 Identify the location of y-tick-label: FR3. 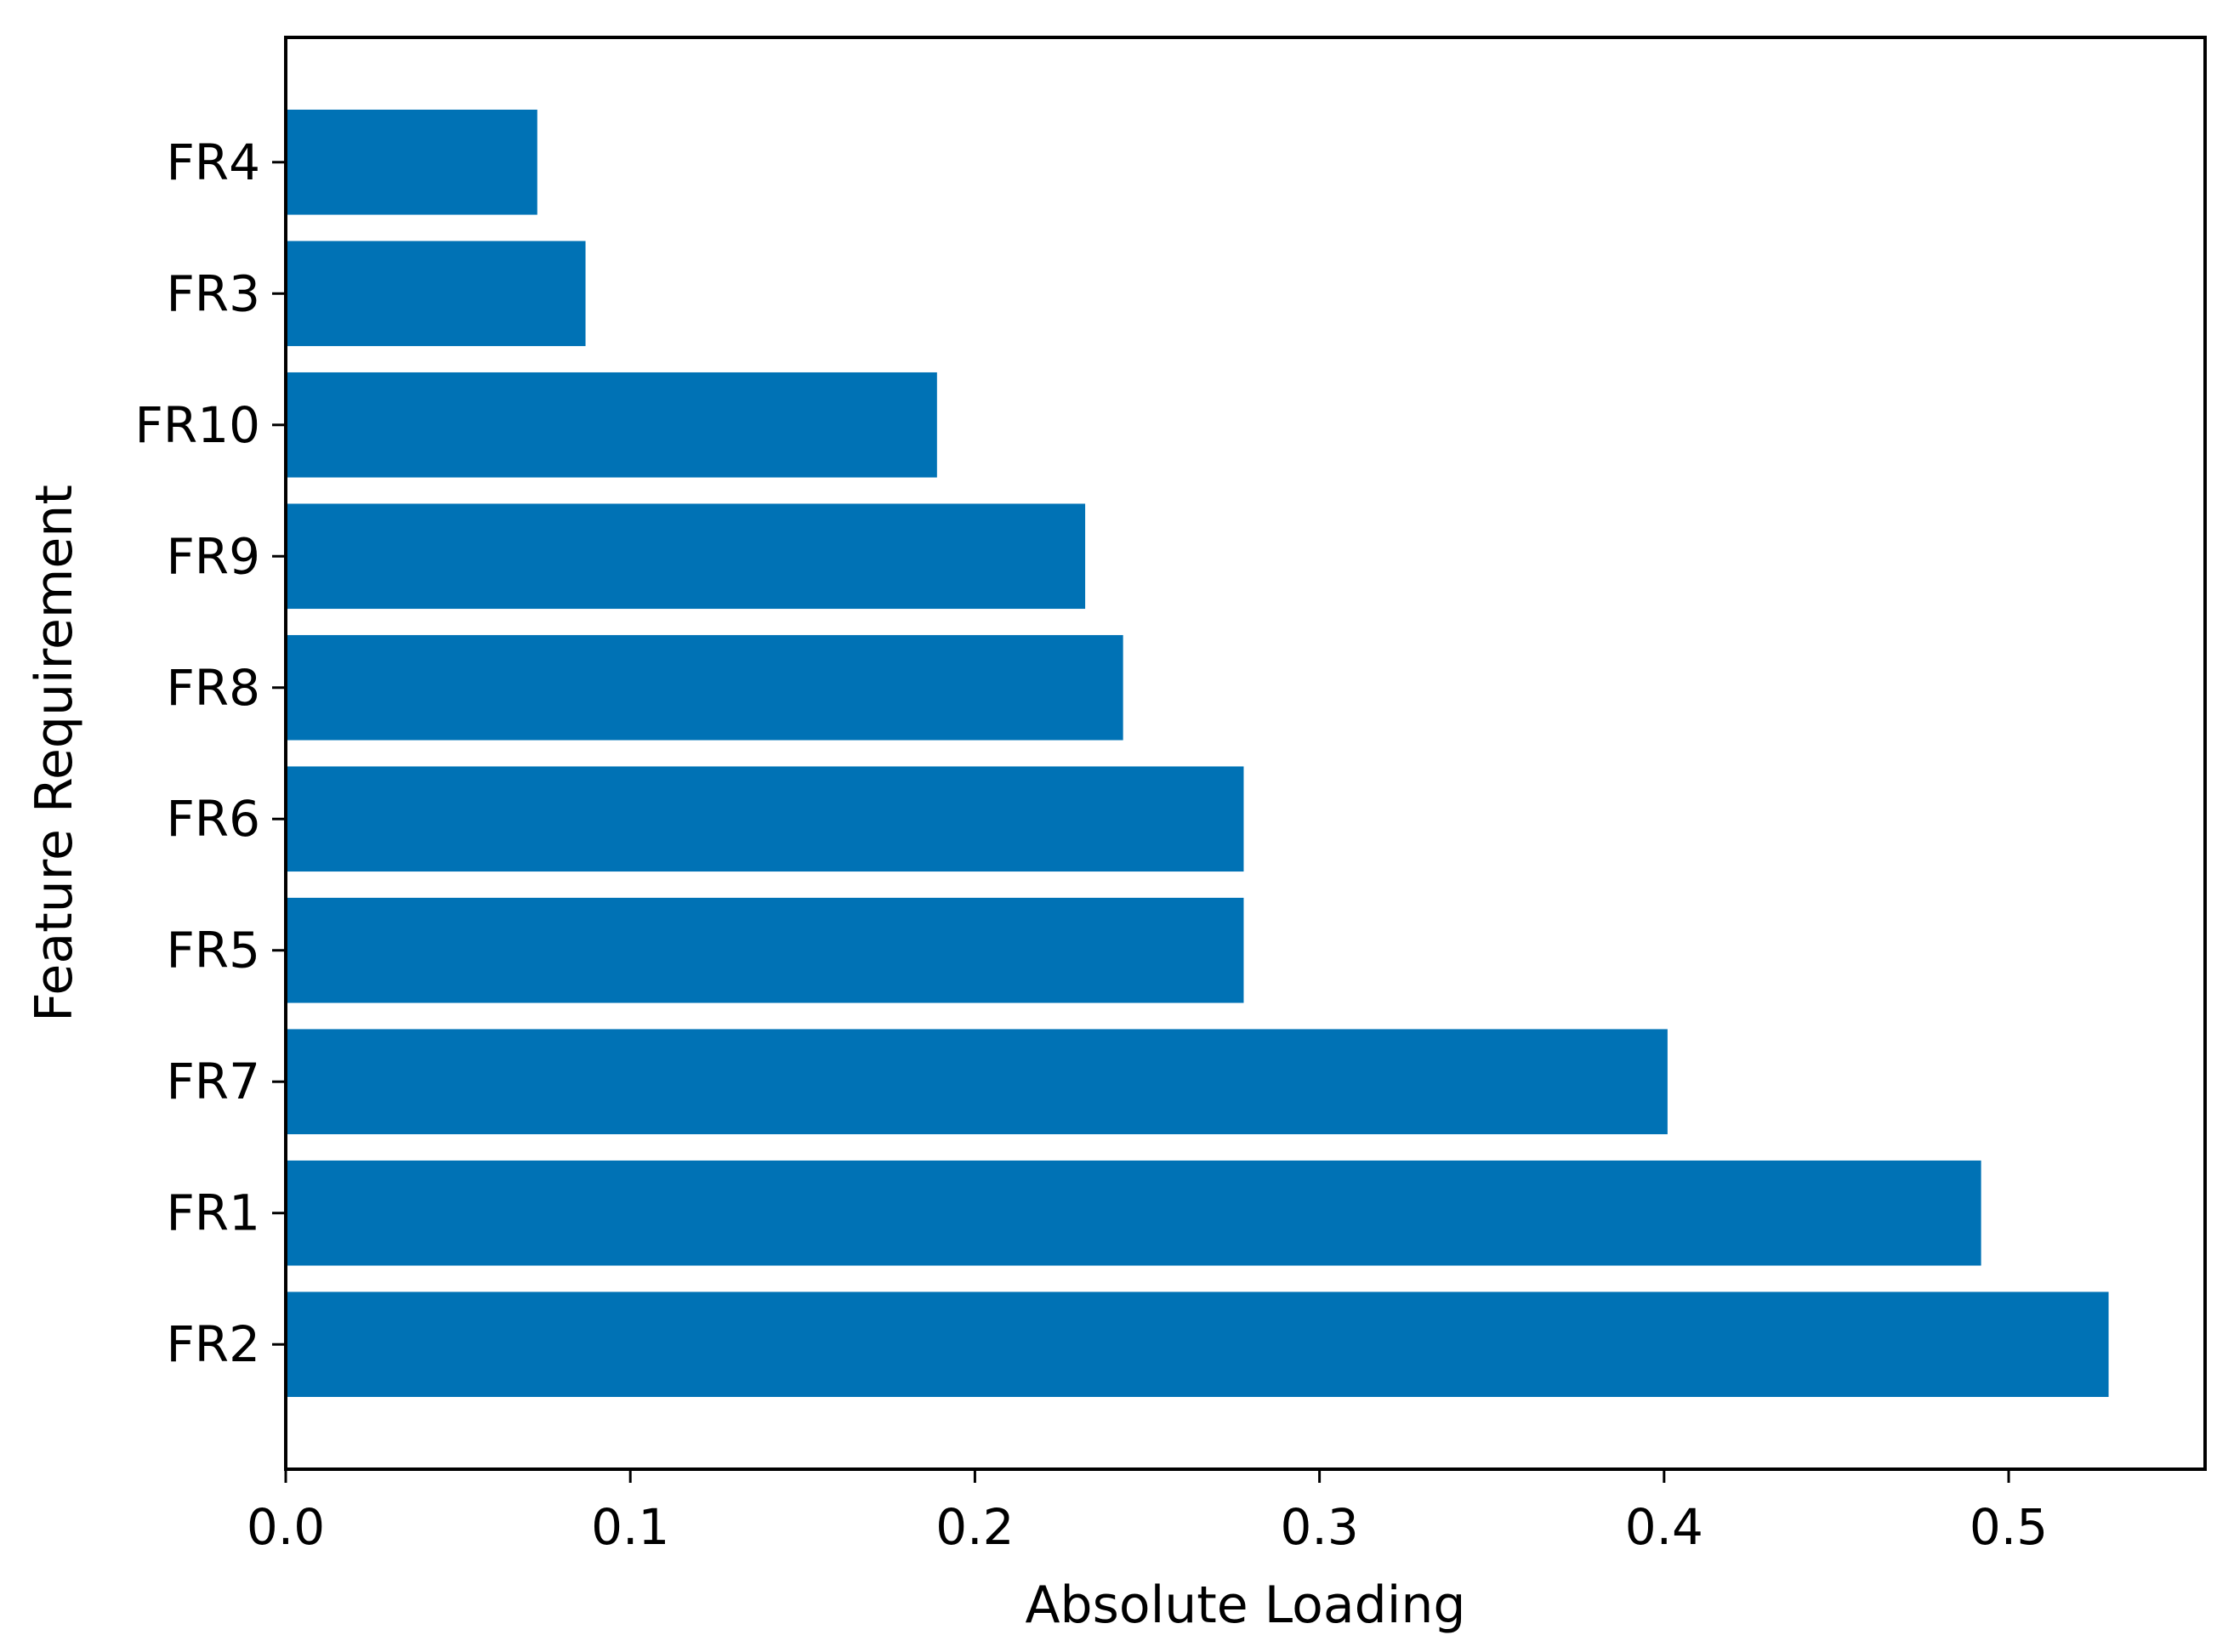
(213, 293).